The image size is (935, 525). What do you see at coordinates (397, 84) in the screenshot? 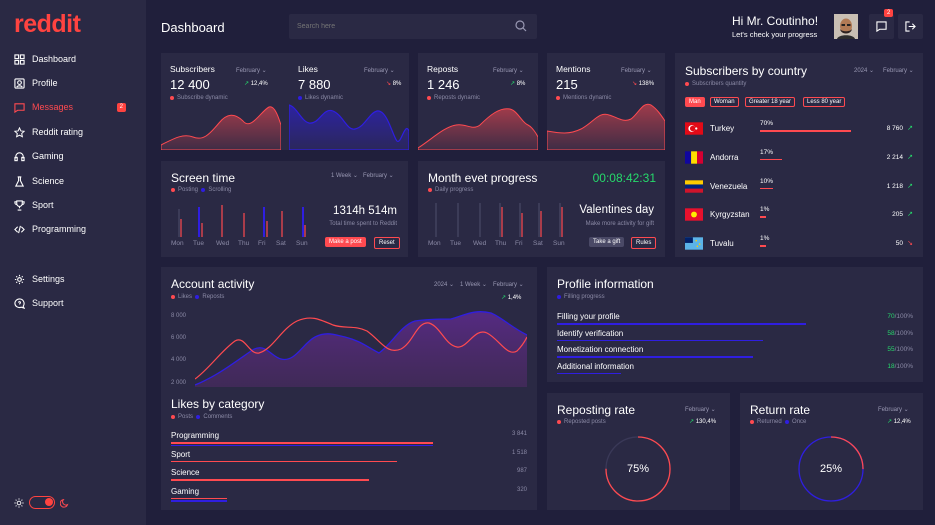
I see `stat-change-value: 8%` at bounding box center [397, 84].